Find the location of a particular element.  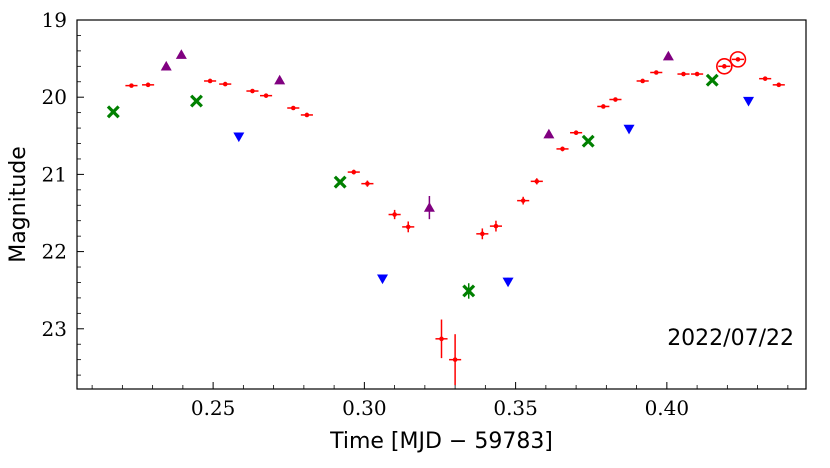

y-tick-label: 19 is located at coordinates (54, 20).